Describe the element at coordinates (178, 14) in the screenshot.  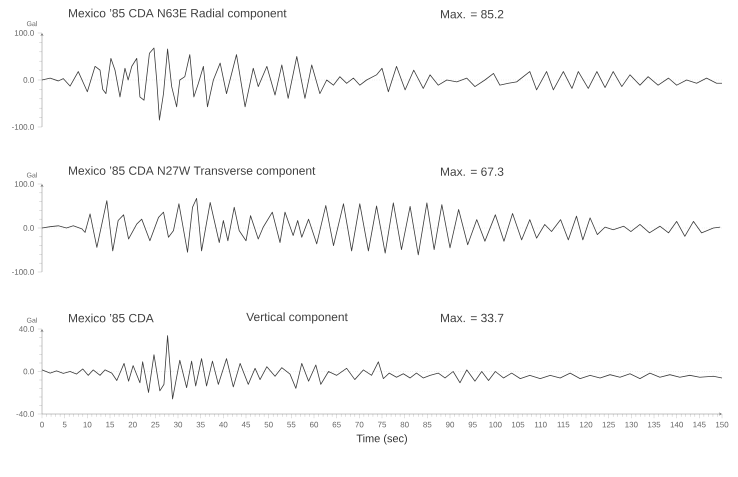
I see `chart-title: Mexico ’85 CDA N63E Radial component` at that location.